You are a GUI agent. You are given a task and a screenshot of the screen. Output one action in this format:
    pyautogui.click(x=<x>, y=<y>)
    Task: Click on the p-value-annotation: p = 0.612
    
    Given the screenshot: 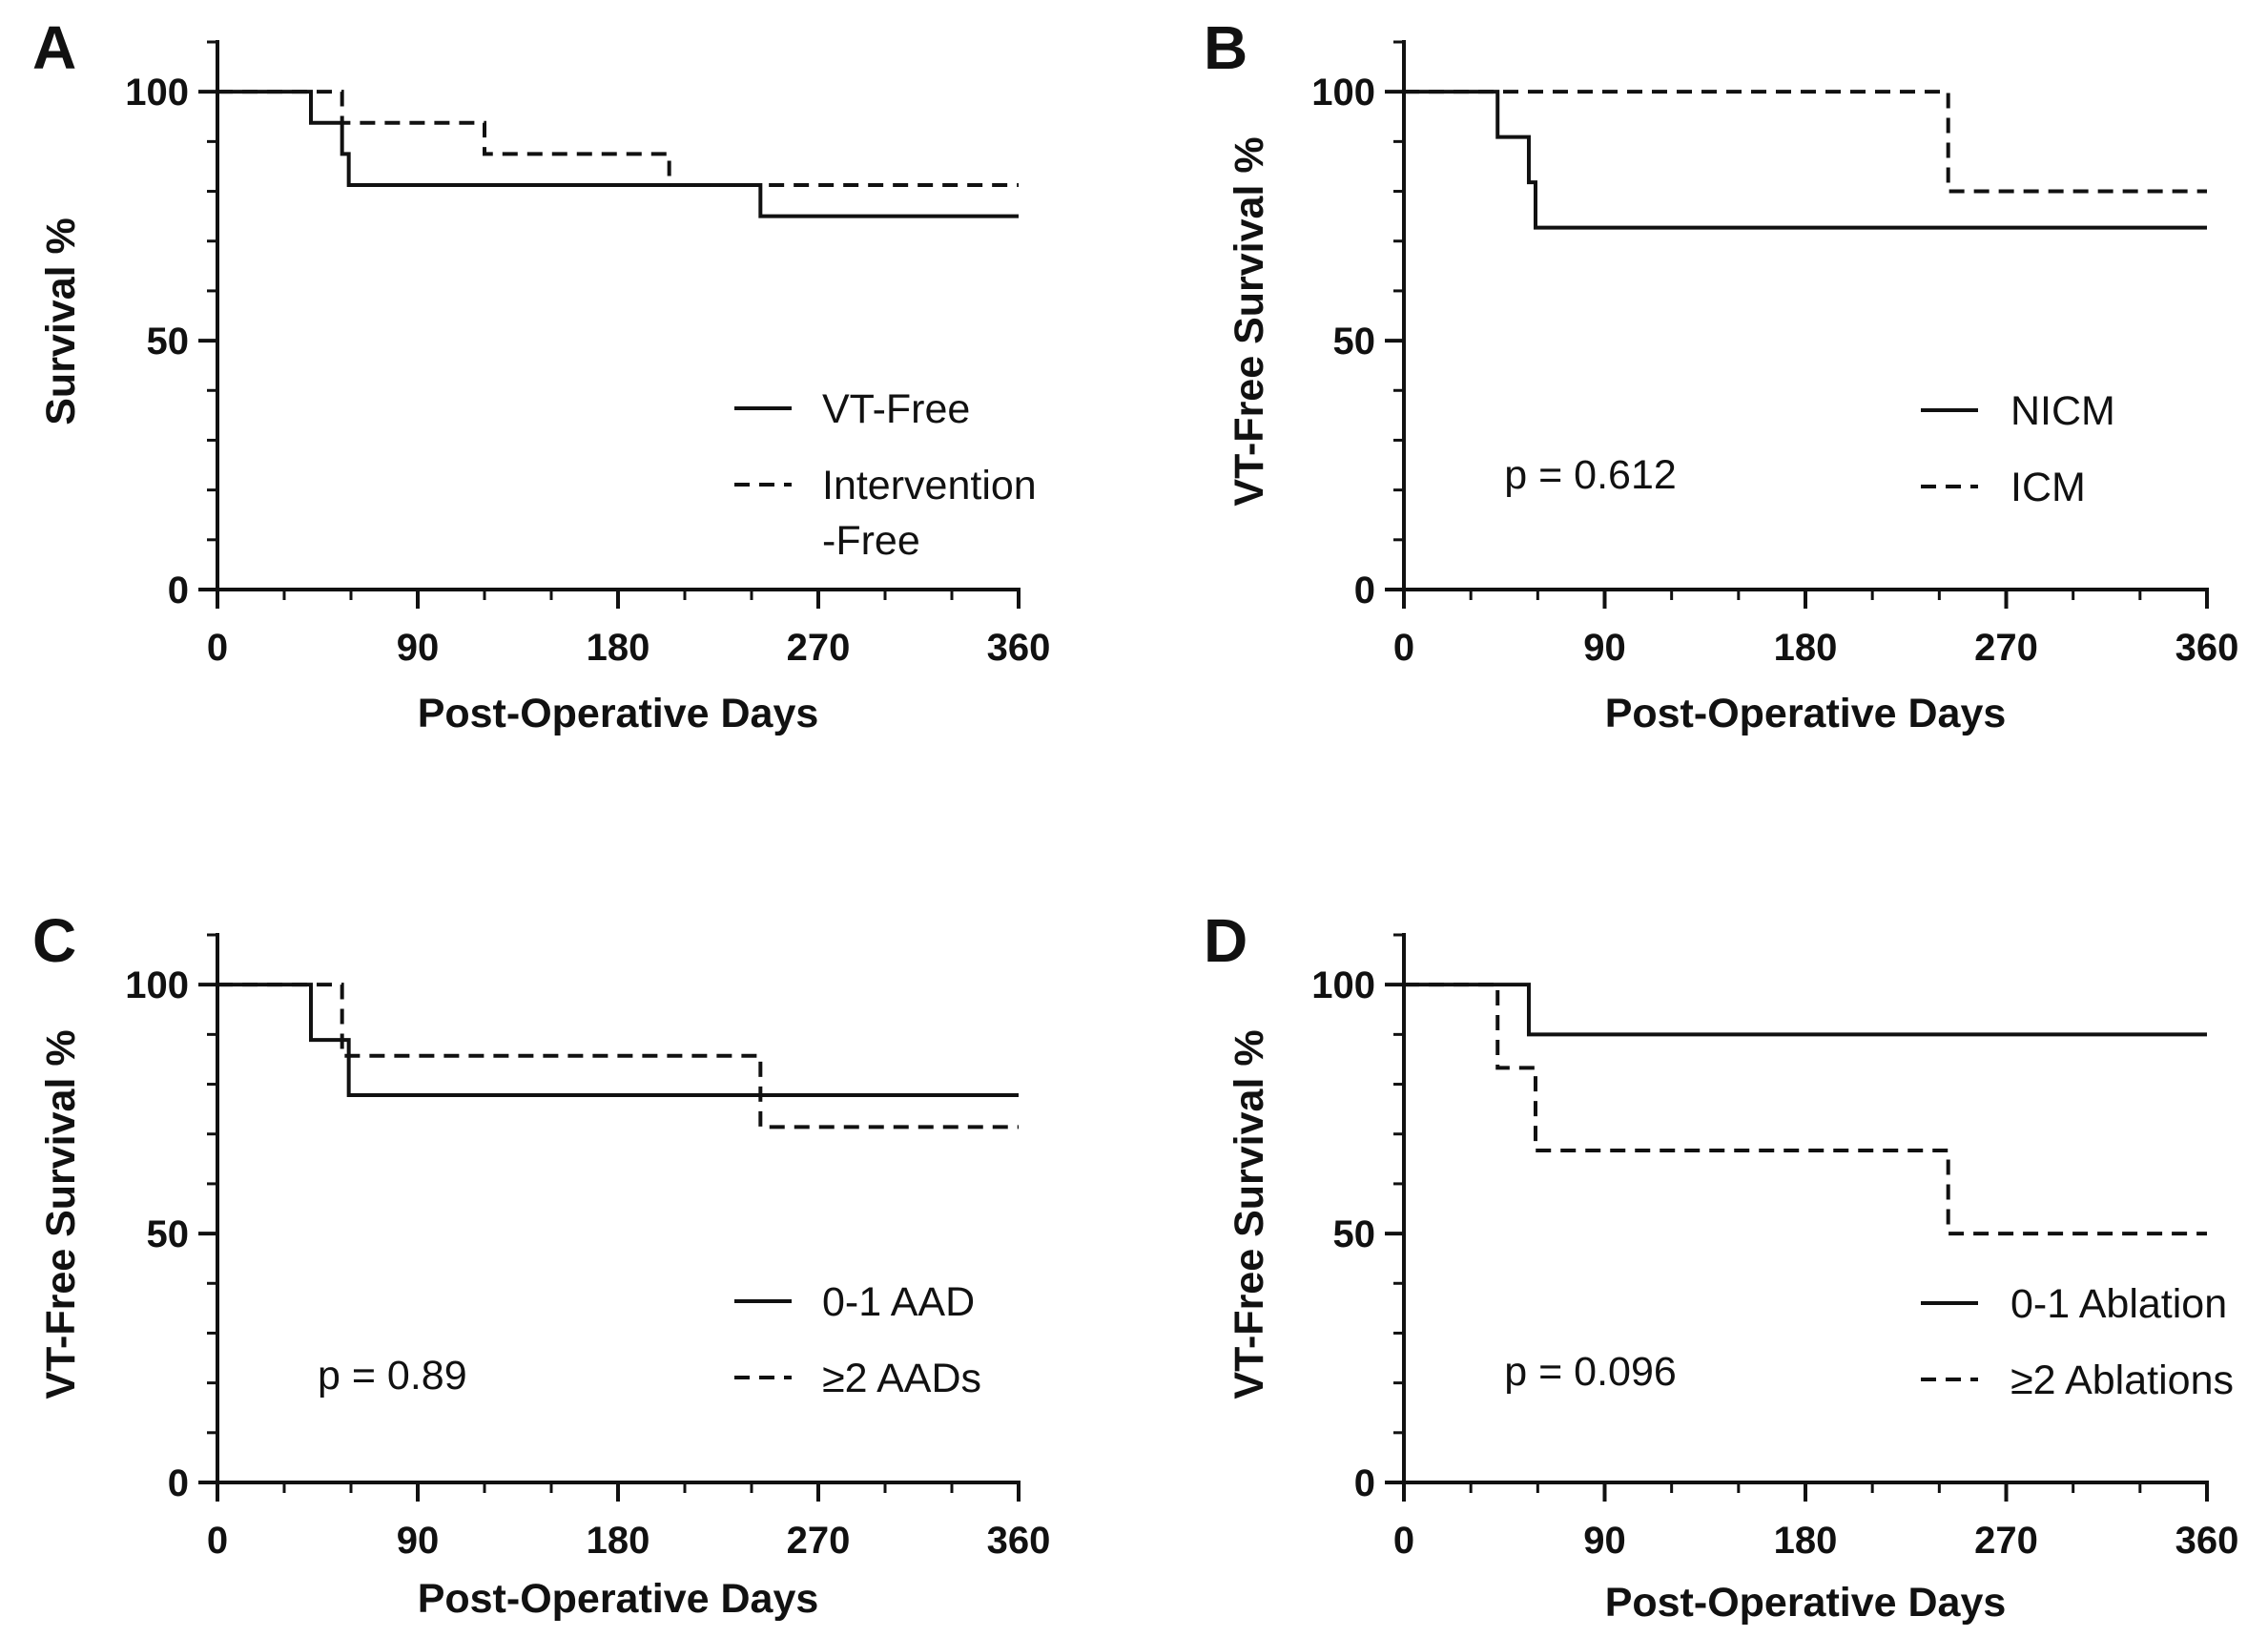 What is the action you would take?
    pyautogui.click(x=1590, y=475)
    